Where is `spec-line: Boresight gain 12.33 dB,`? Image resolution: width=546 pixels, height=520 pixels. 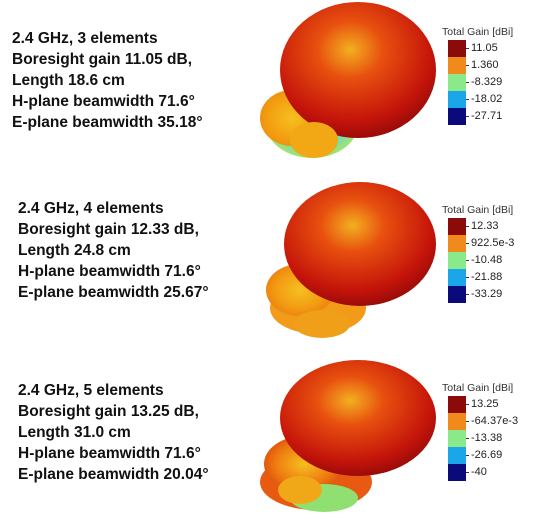
spec-line: Boresight gain 12.33 dB, is located at coordinates (108, 229).